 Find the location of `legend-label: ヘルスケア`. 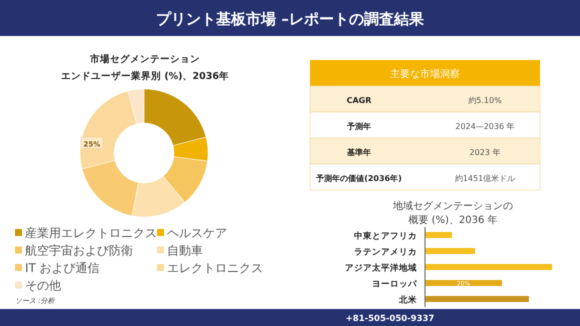

legend-label: ヘルスケア is located at coordinates (197, 233).